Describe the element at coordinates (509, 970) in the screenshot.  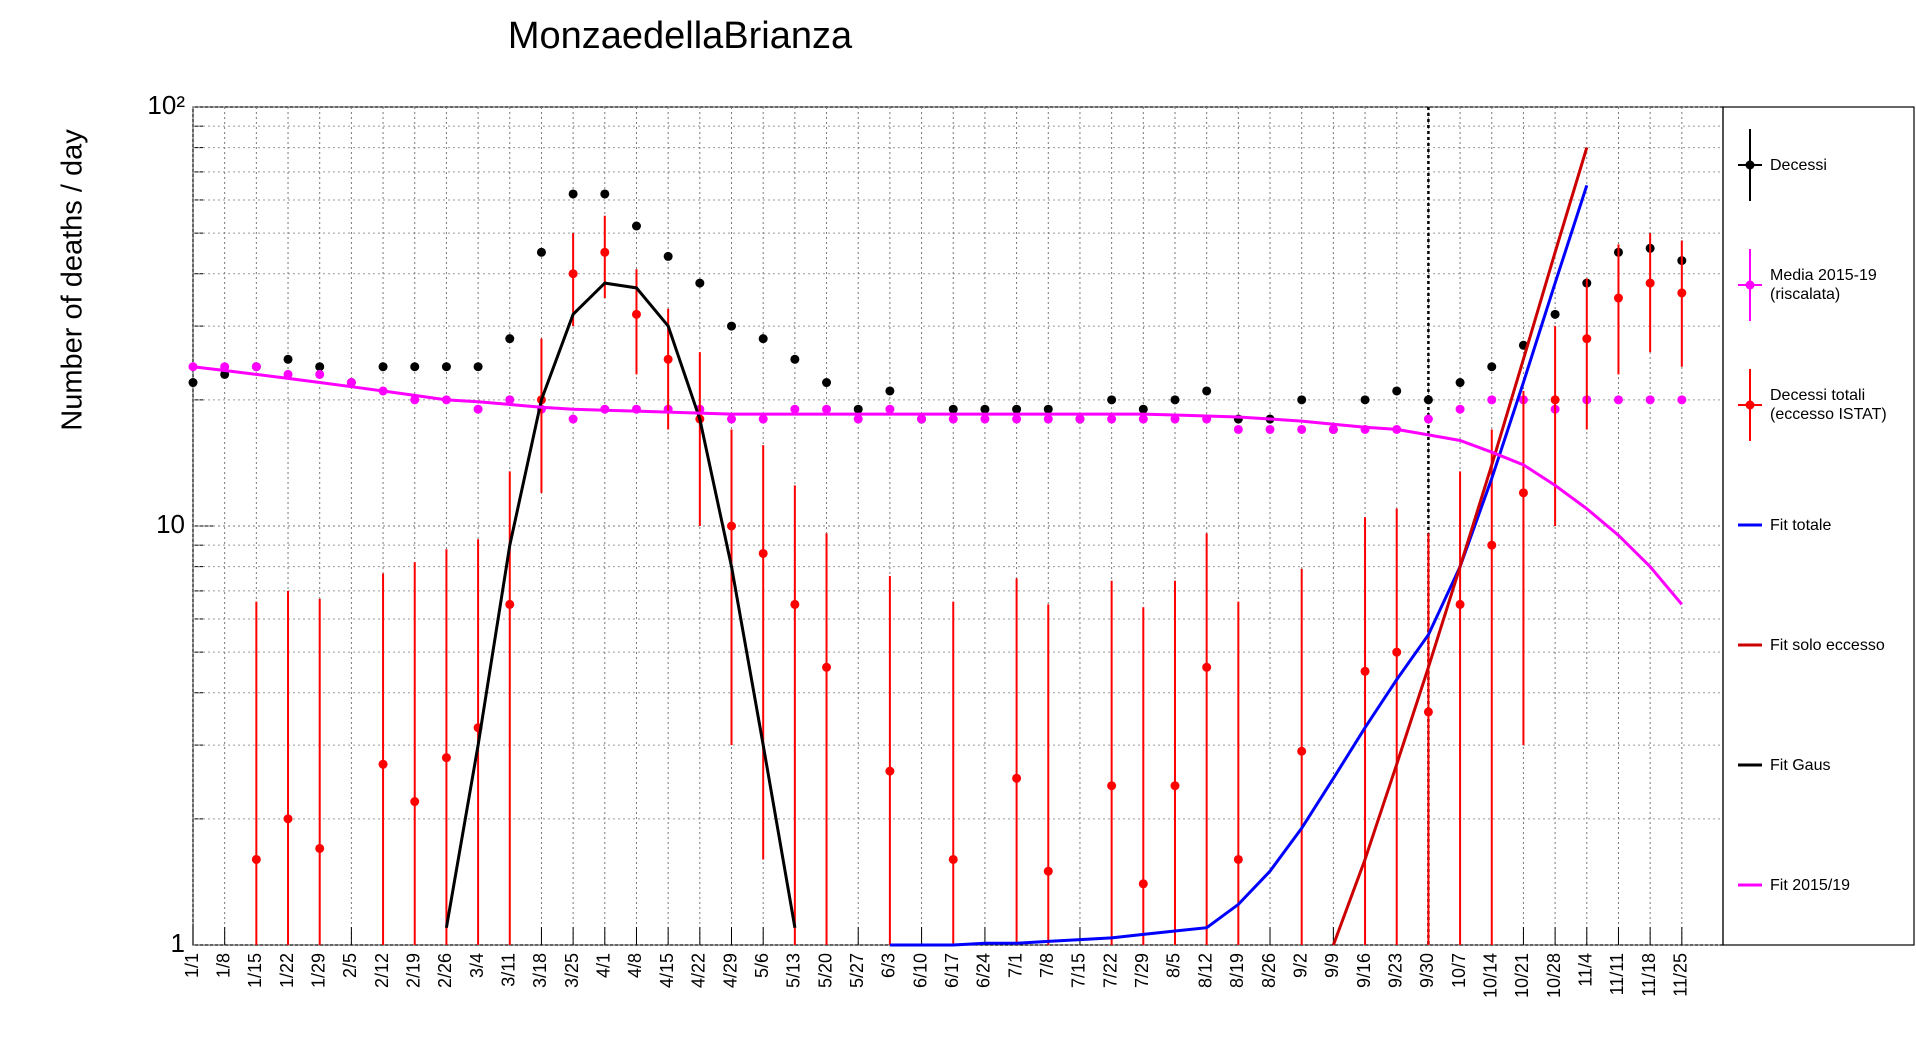
I see `x-tick-label: 3/11` at that location.